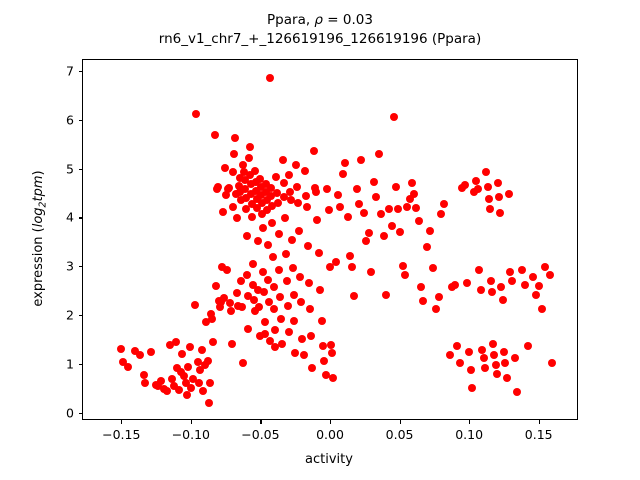 Image resolution: width=640 pixels, height=480 pixels. Describe the element at coordinates (330, 434) in the screenshot. I see `x-axis-tick-label: 0.00` at that location.